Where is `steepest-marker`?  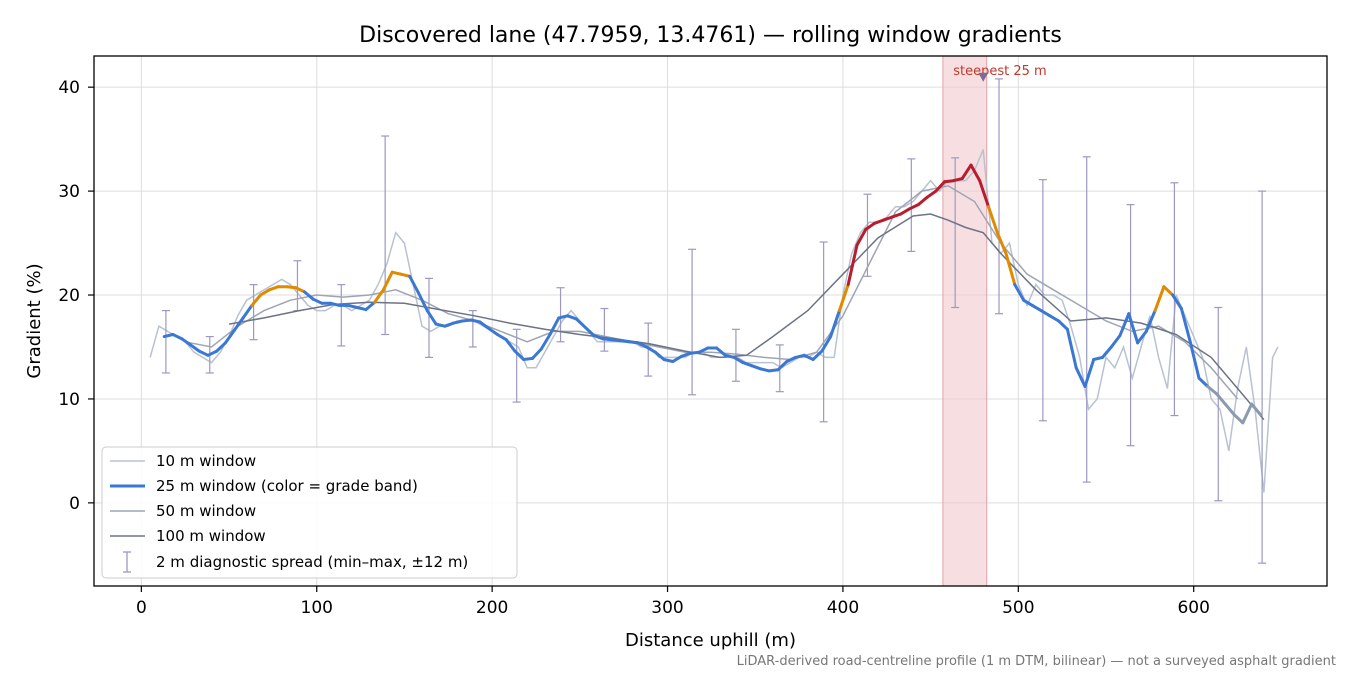 steepest-marker is located at coordinates (983, 77).